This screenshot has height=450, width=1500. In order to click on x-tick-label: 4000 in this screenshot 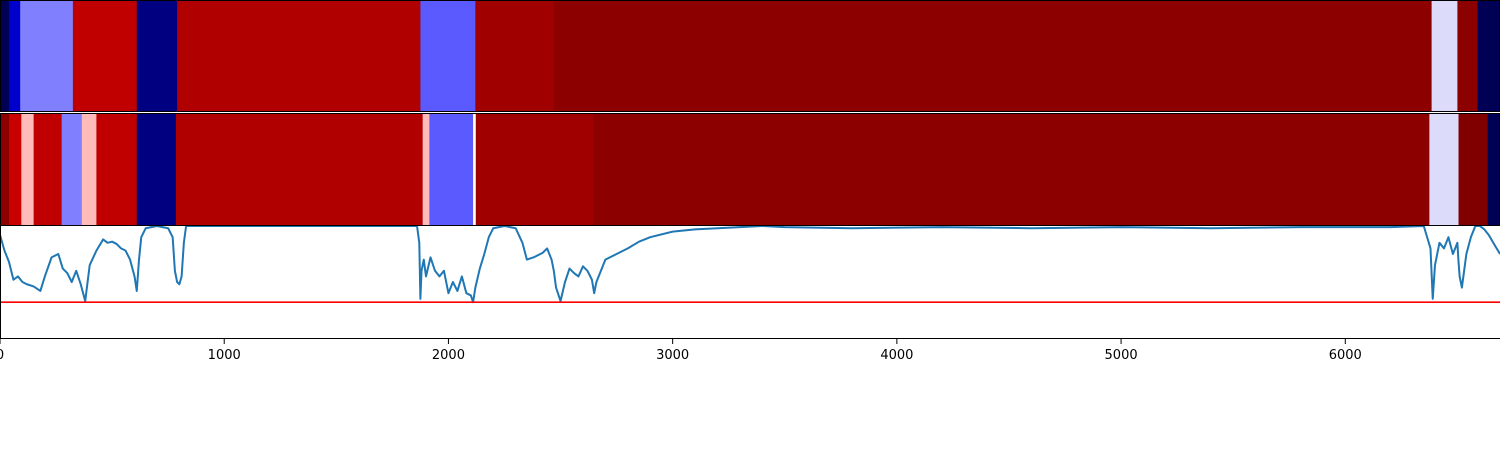, I will do `click(896, 355)`.